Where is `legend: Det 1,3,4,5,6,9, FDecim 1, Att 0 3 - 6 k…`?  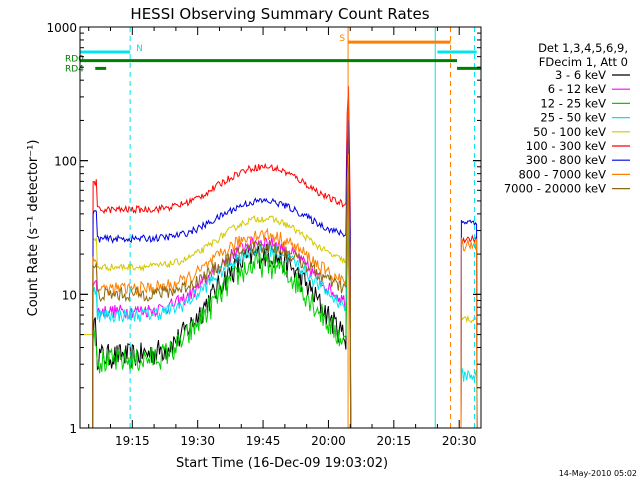
legend: Det 1,3,4,5,6,9, FDecim 1, Att 0 3 - 6 k… is located at coordinates (567, 118).